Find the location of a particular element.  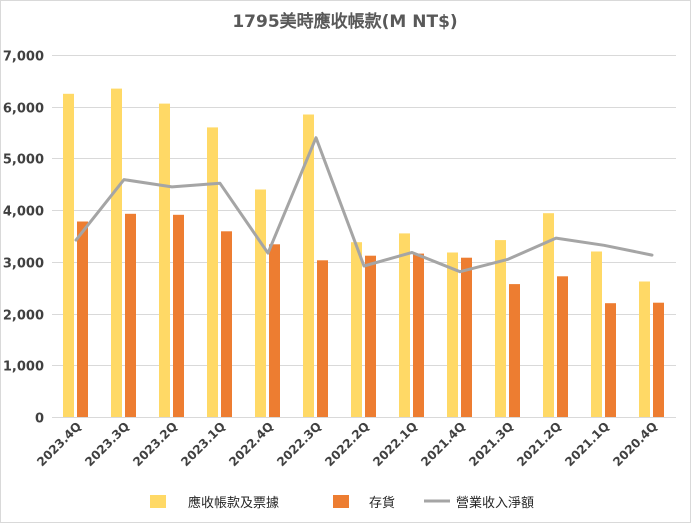

y-tick-label: 1,000 is located at coordinates (23, 367).